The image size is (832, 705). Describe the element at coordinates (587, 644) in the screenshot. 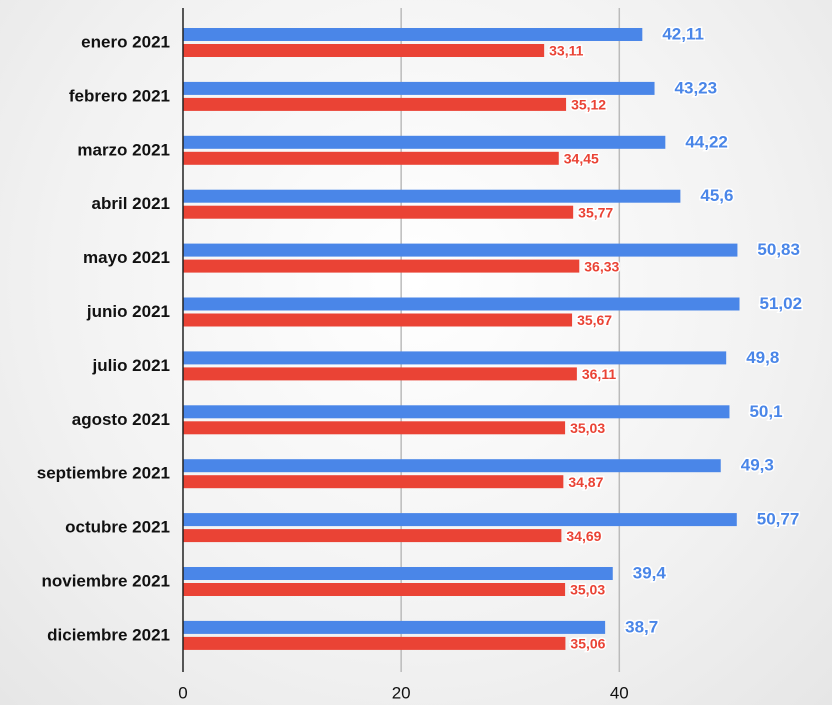

I see `value-label: 35,06` at that location.